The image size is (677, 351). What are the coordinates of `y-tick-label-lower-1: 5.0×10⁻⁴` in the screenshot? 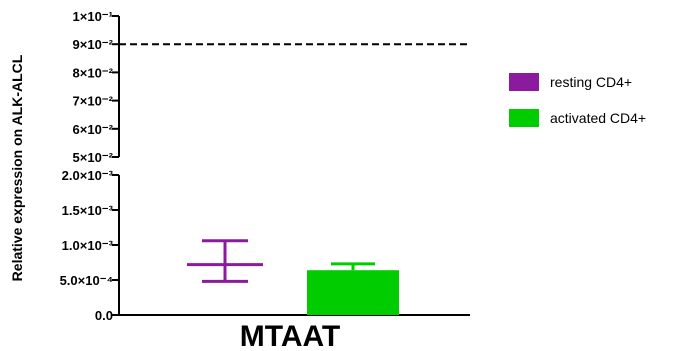 It's located at (86, 280).